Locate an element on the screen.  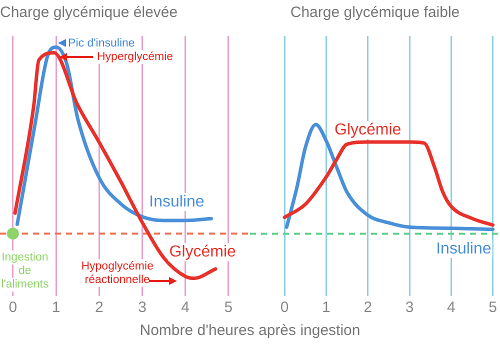
annotation: Pic d'insuline is located at coordinates (101, 43).